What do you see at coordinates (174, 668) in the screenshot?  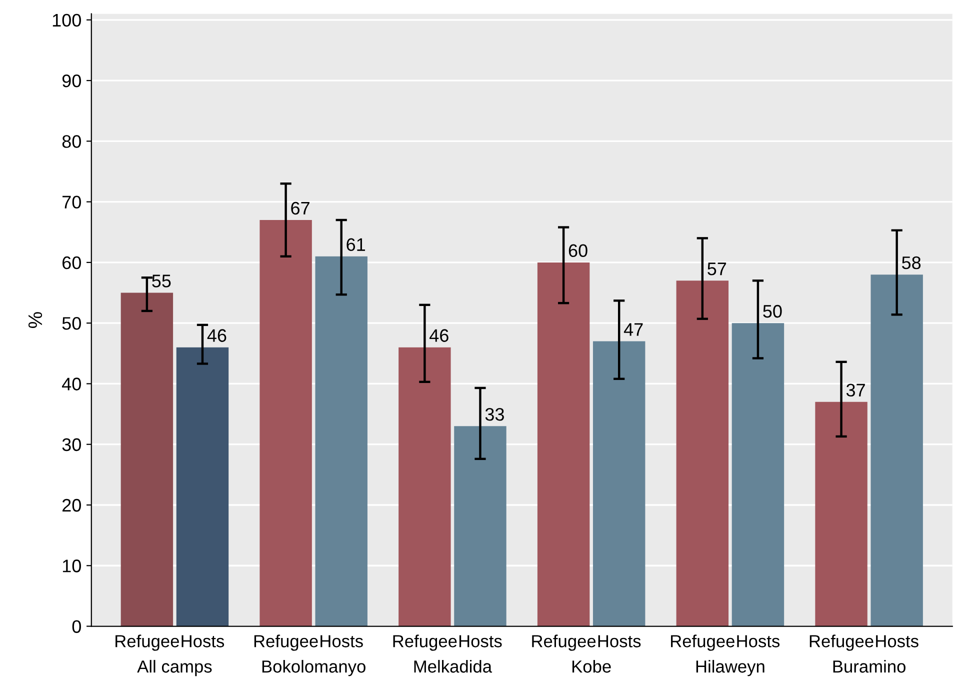 I see `x-tick-label: All camps` at bounding box center [174, 668].